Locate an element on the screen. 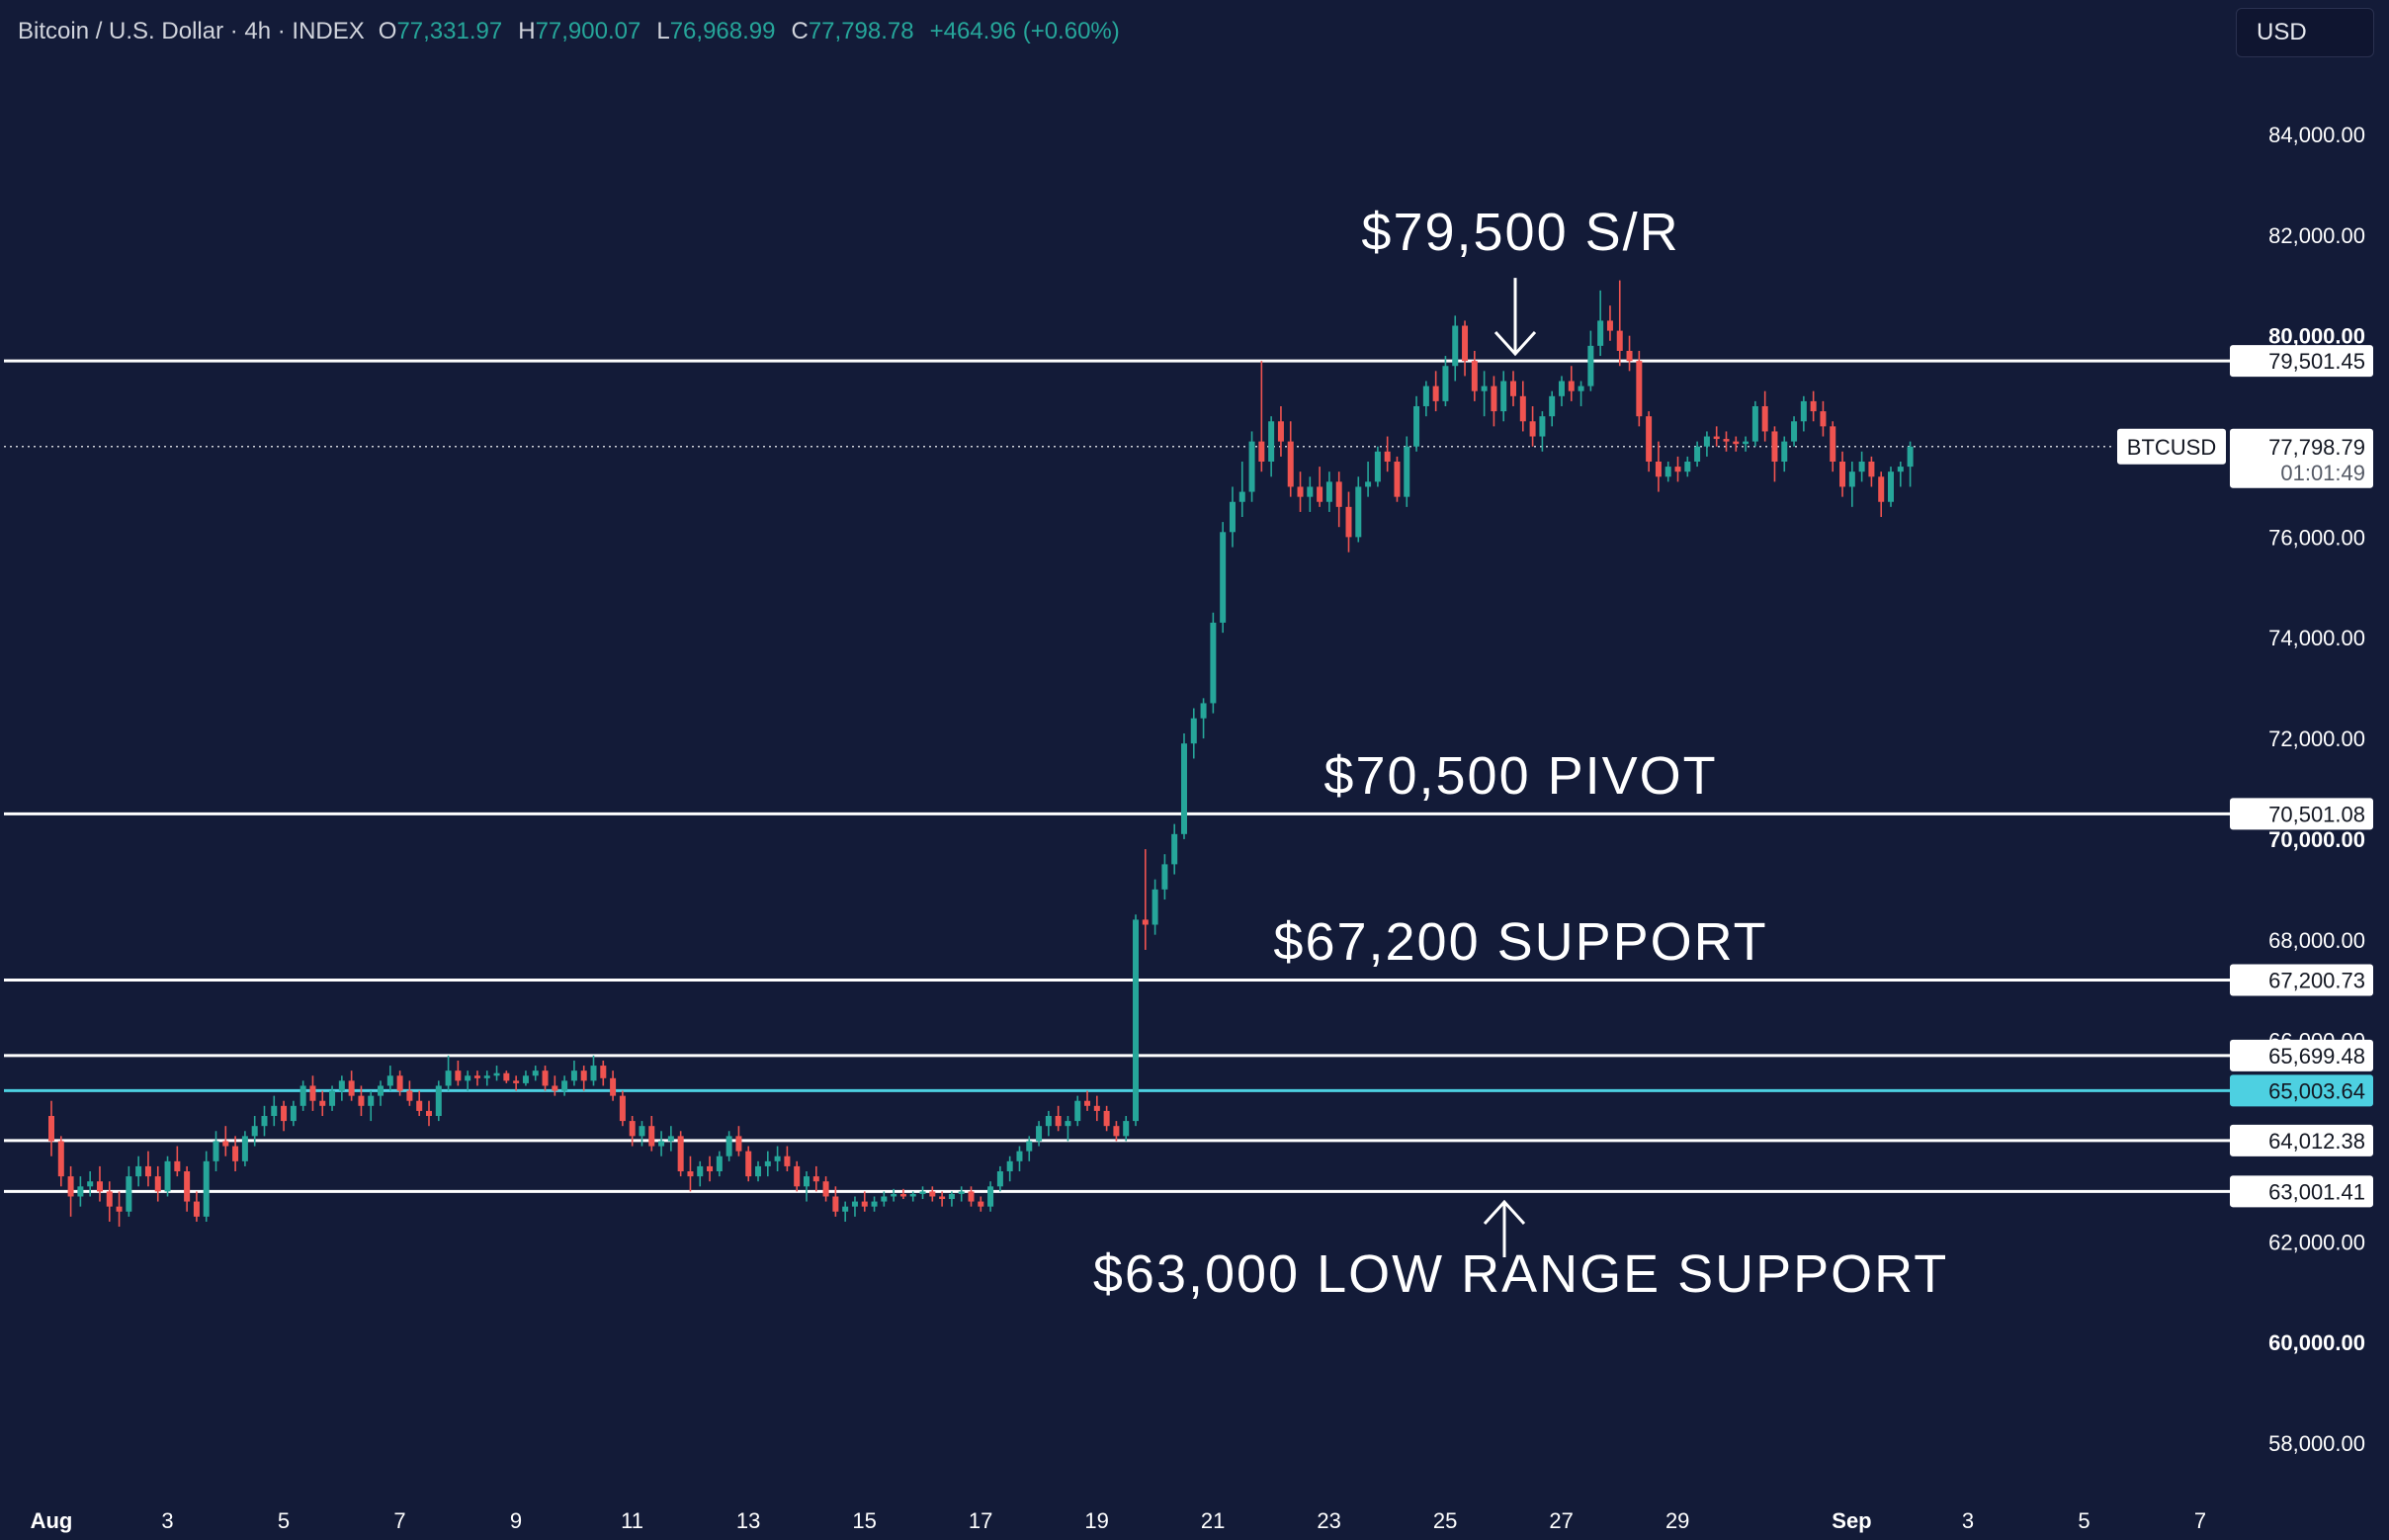 The image size is (2389, 1540). level-price-label: 65,699.48 is located at coordinates (2302, 1055).